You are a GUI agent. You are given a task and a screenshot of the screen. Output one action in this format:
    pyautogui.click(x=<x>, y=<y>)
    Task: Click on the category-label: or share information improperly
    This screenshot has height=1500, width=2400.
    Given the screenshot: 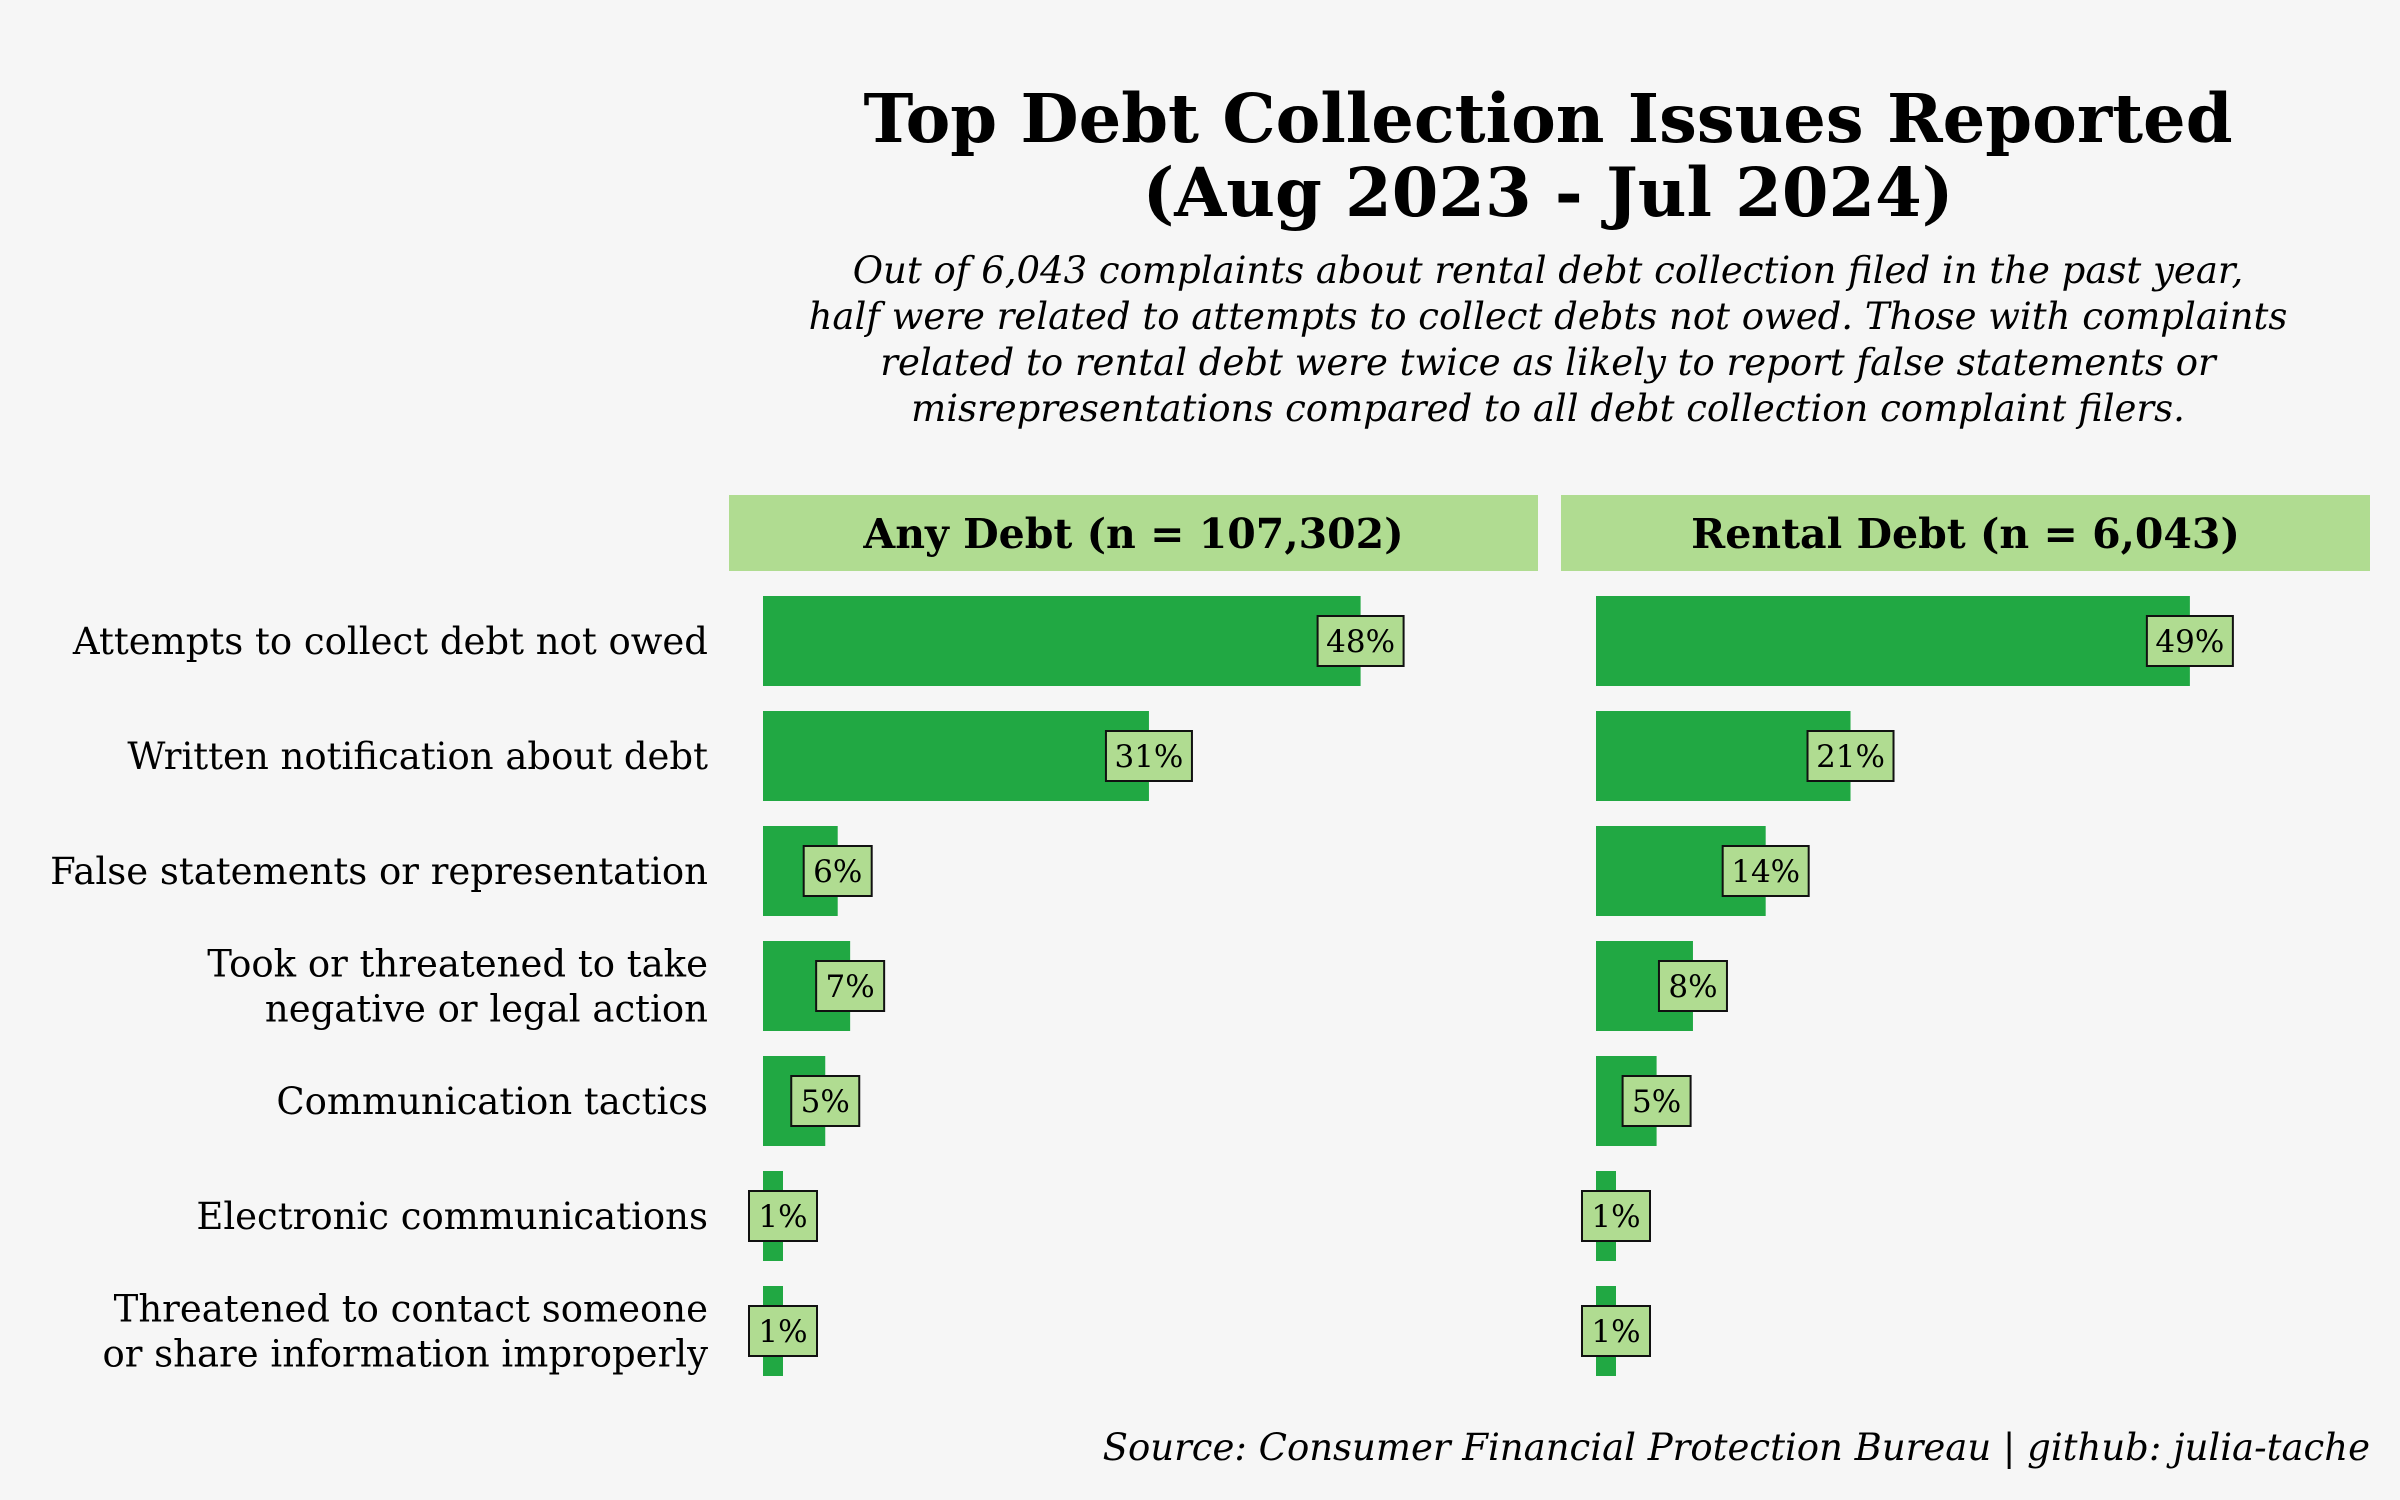 What is the action you would take?
    pyautogui.click(x=405, y=1354)
    